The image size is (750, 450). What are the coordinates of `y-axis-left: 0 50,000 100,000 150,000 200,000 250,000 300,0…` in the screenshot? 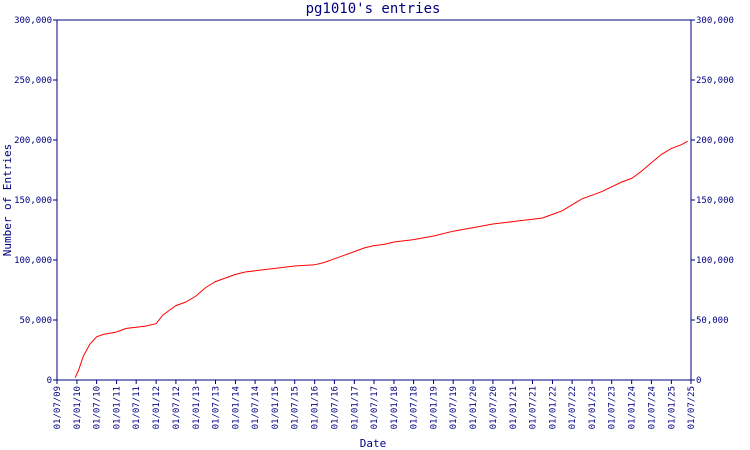 It's located at (35, 201).